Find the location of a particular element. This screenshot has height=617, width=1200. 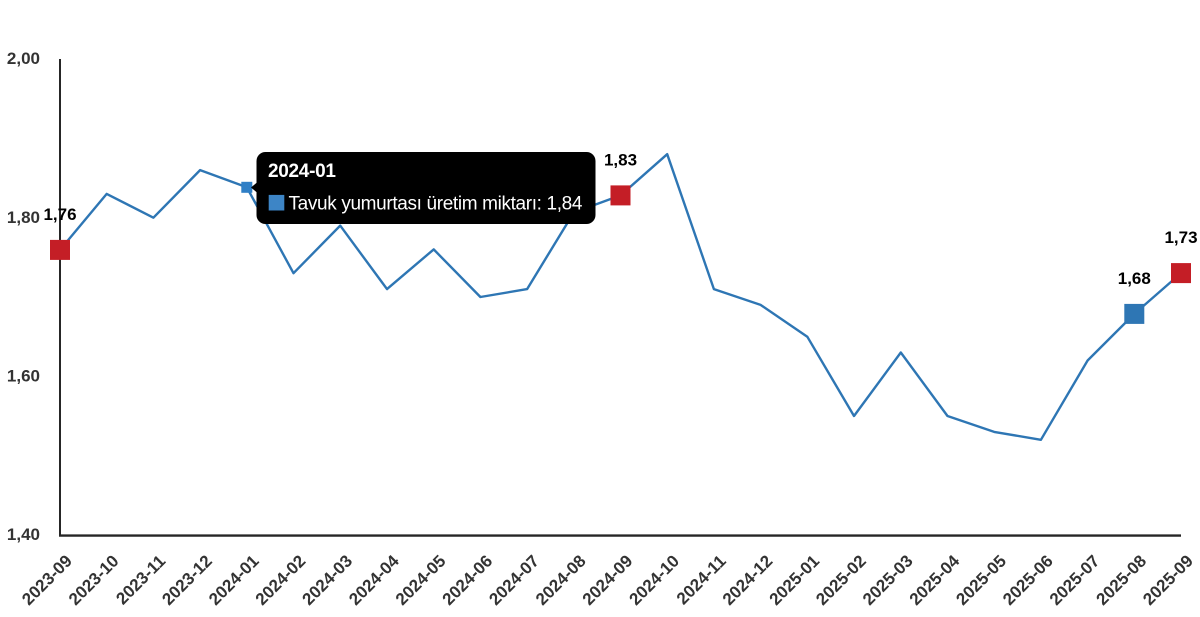

svg-text: 2024-01 is located at coordinates (302, 171).